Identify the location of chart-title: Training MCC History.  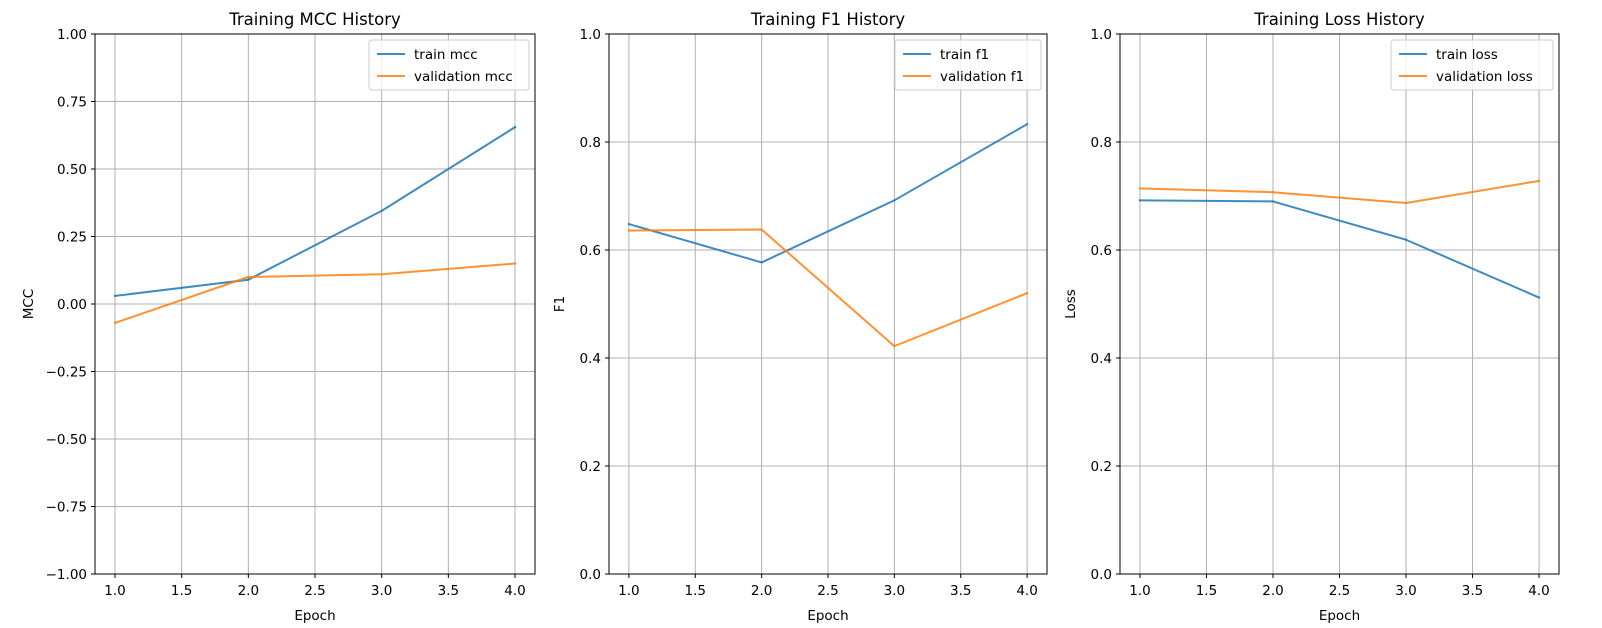
(314, 19).